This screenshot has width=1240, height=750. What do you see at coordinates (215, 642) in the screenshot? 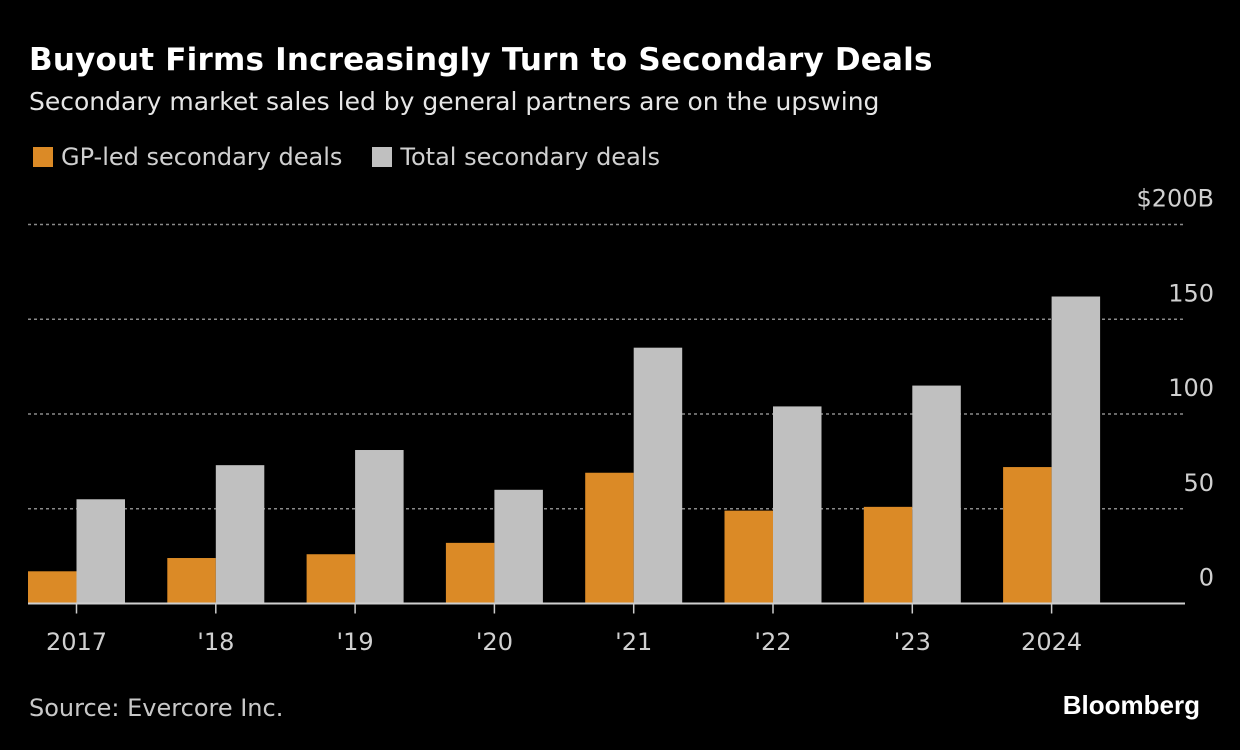
I see `x-tick-label: '18` at bounding box center [215, 642].